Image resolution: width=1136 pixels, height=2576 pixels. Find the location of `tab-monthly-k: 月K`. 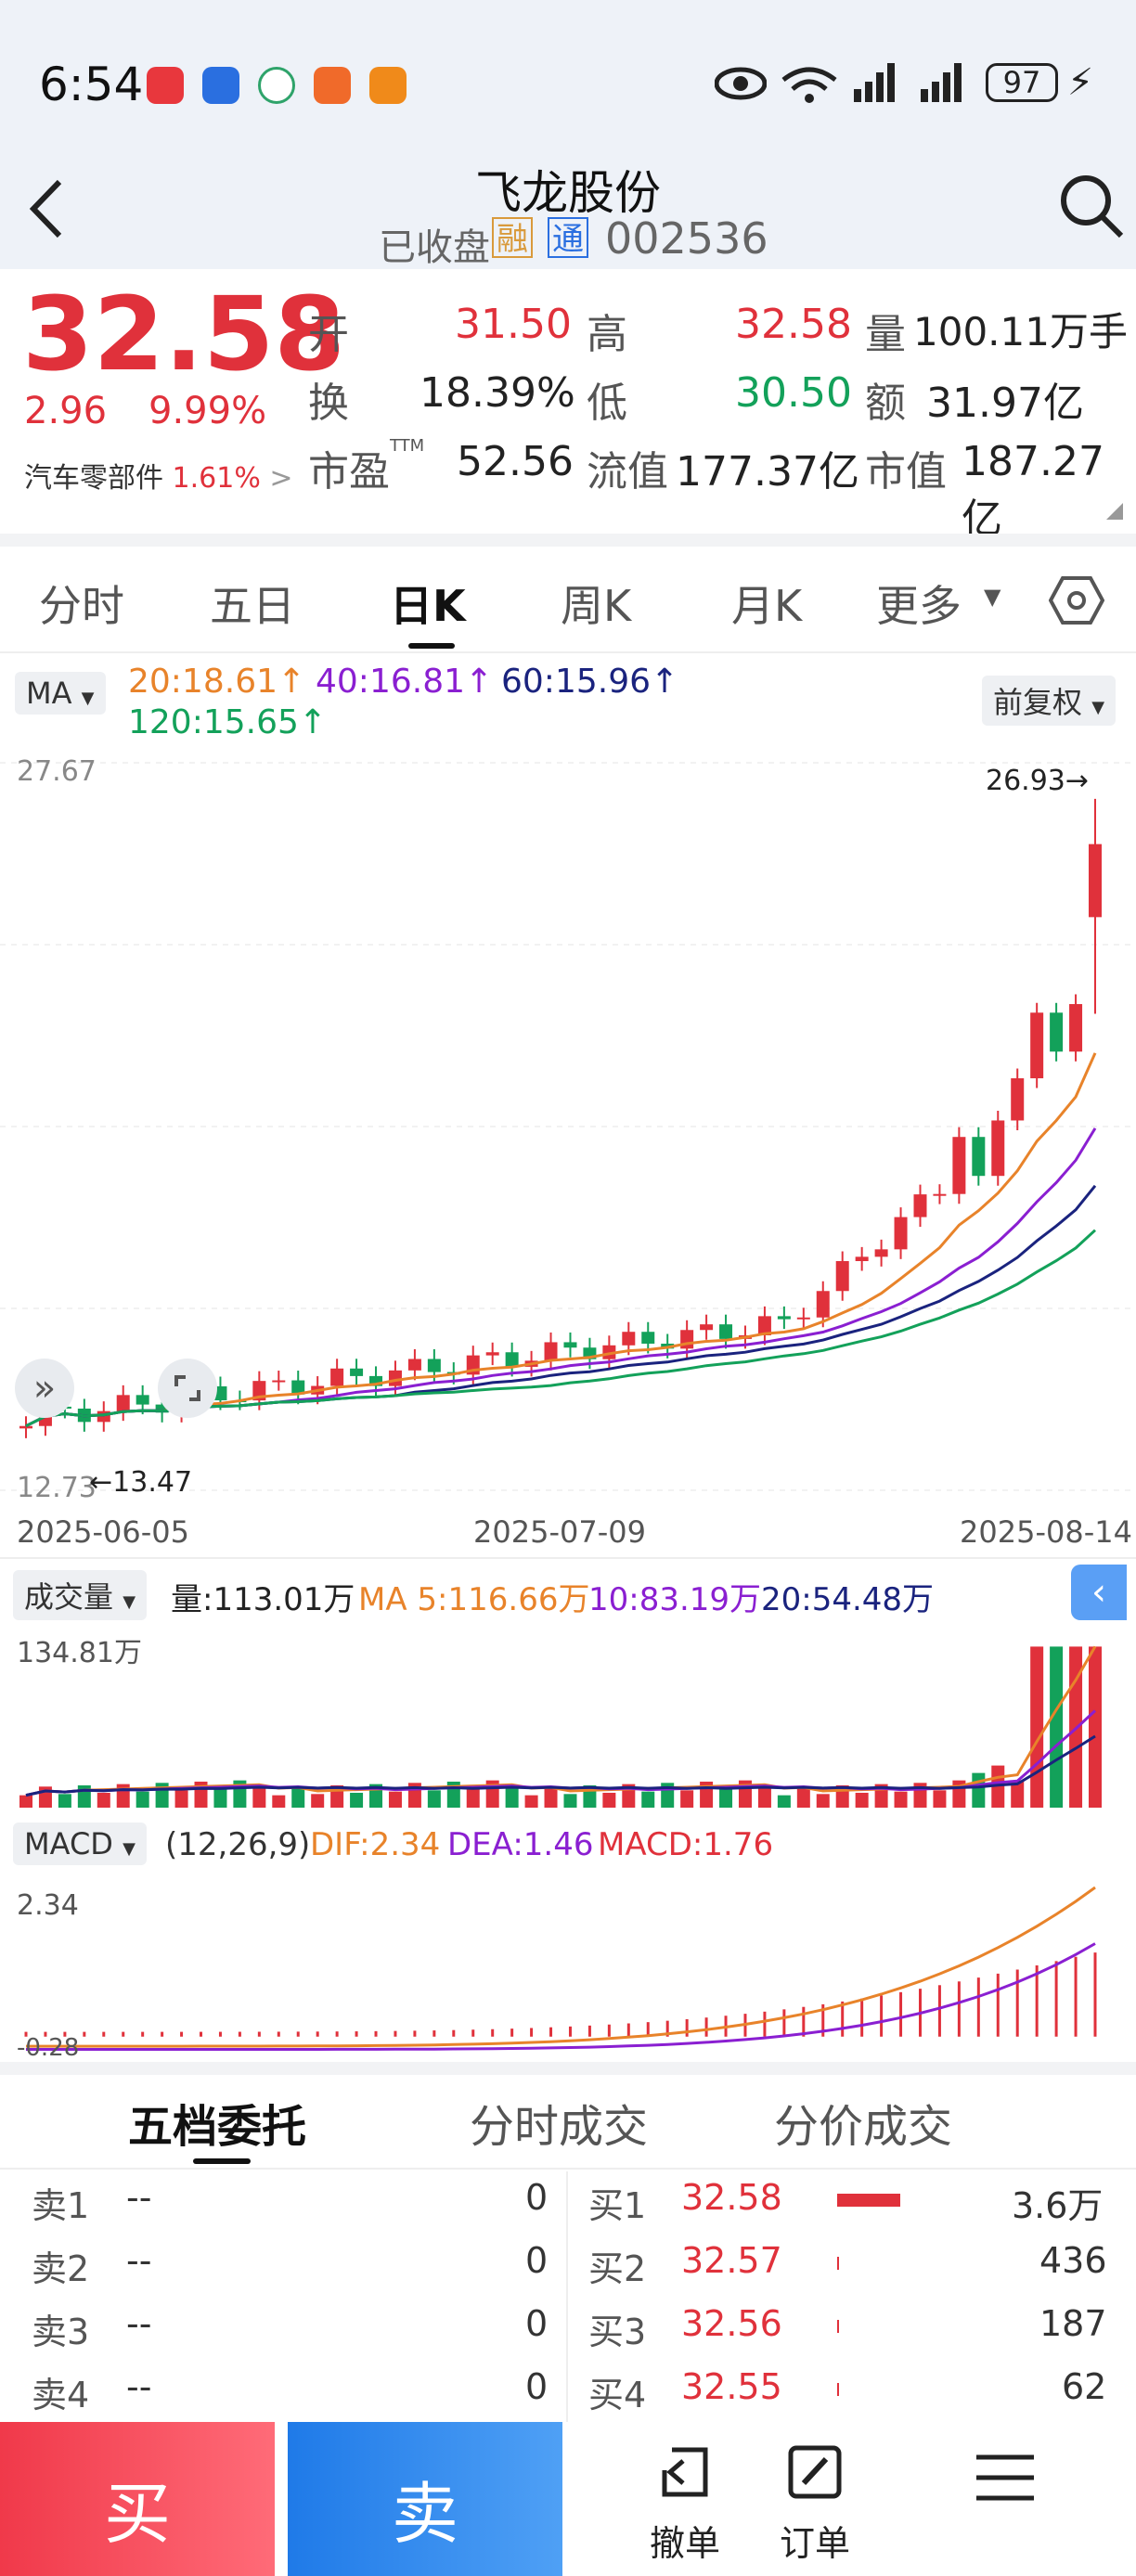

tab-monthly-k: 月K is located at coordinates (767, 606).